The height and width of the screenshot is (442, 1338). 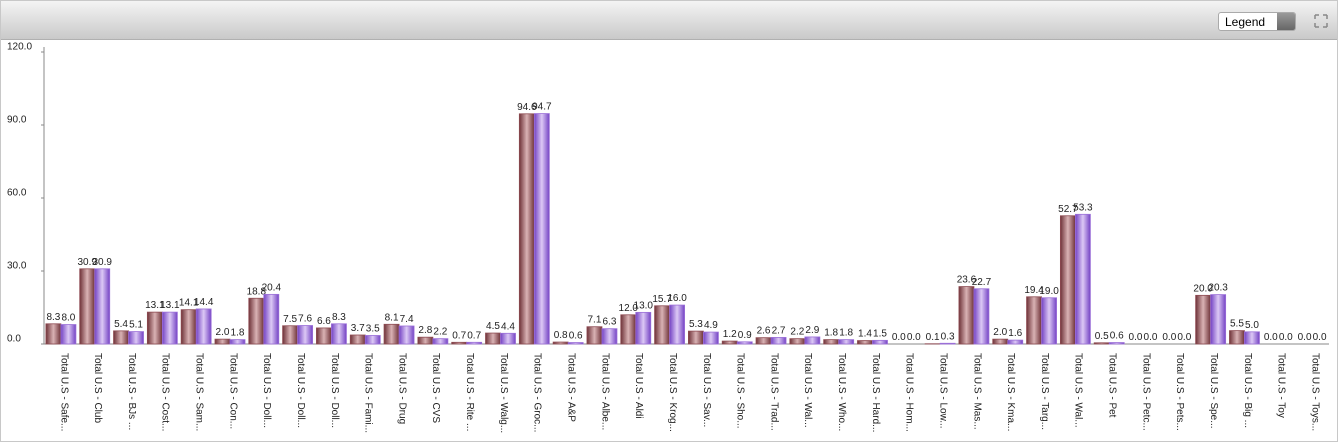 What do you see at coordinates (425, 330) in the screenshot?
I see `value-label: 2.8` at bounding box center [425, 330].